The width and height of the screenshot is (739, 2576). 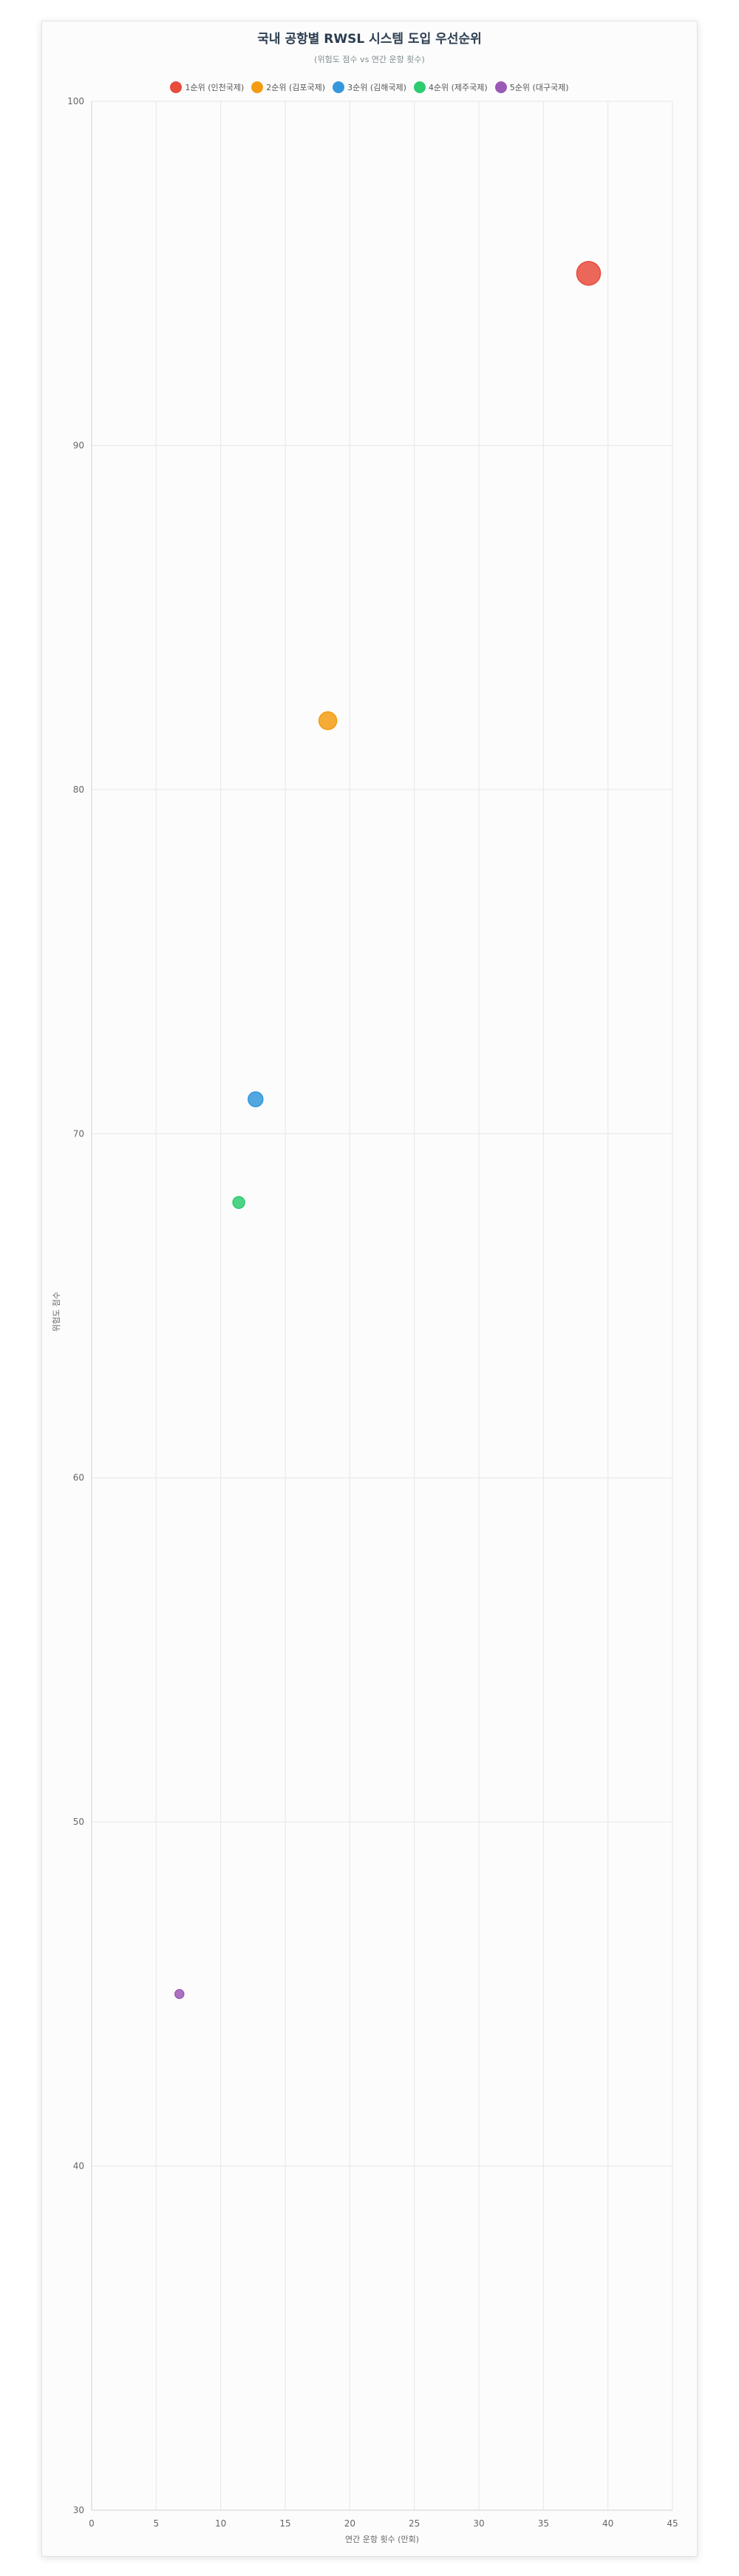 What do you see at coordinates (78, 2166) in the screenshot?
I see `y-tick-label: 40` at bounding box center [78, 2166].